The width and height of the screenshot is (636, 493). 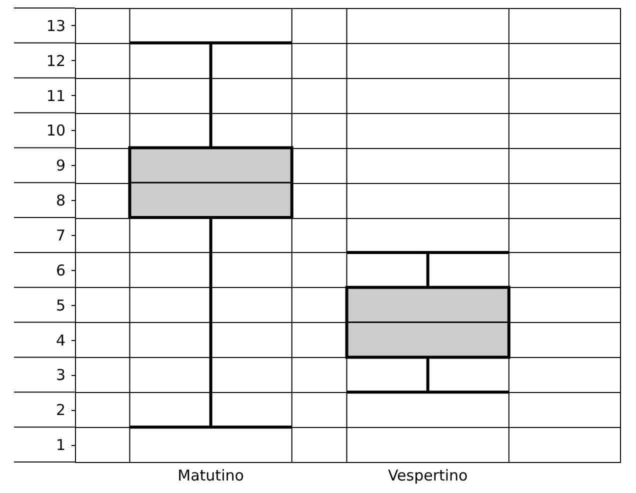 What do you see at coordinates (56, 25) in the screenshot?
I see `y-tick-label: 13` at bounding box center [56, 25].